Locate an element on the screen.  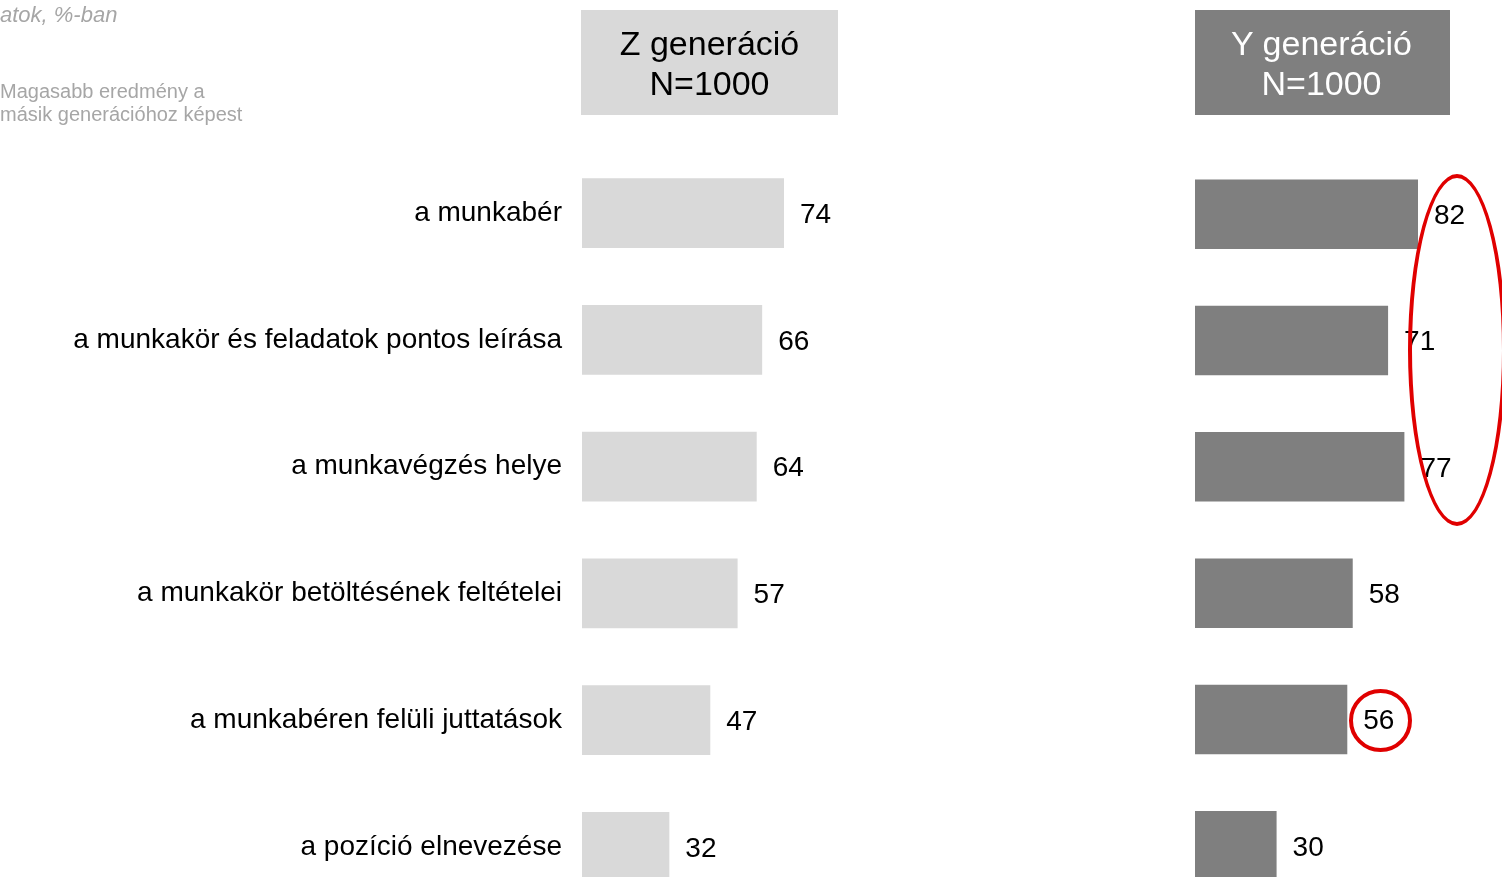
data-label: 57 is located at coordinates (769, 594).